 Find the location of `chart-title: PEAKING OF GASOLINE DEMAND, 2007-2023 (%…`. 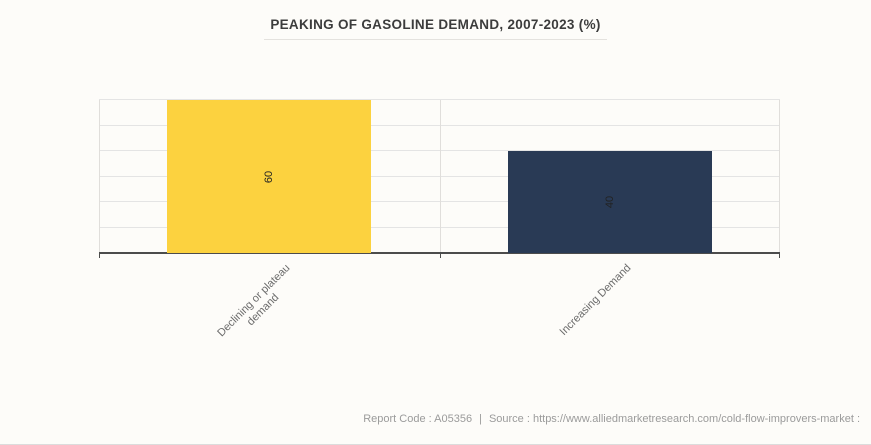

chart-title: PEAKING OF GASOLINE DEMAND, 2007-2023 (%… is located at coordinates (435, 28).